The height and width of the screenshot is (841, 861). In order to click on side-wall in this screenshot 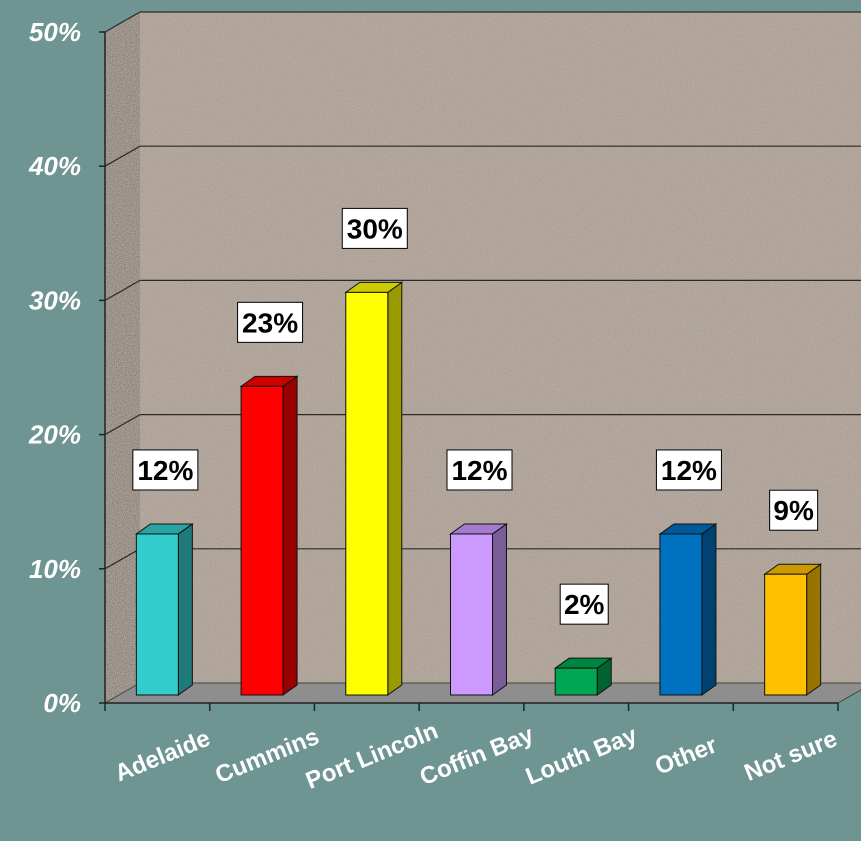, I will do `click(122, 357)`.